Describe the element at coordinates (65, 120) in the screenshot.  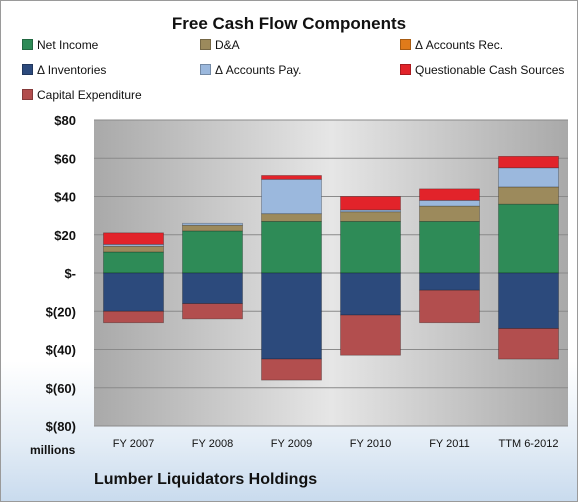
I see `y-tick-label: $80` at that location.